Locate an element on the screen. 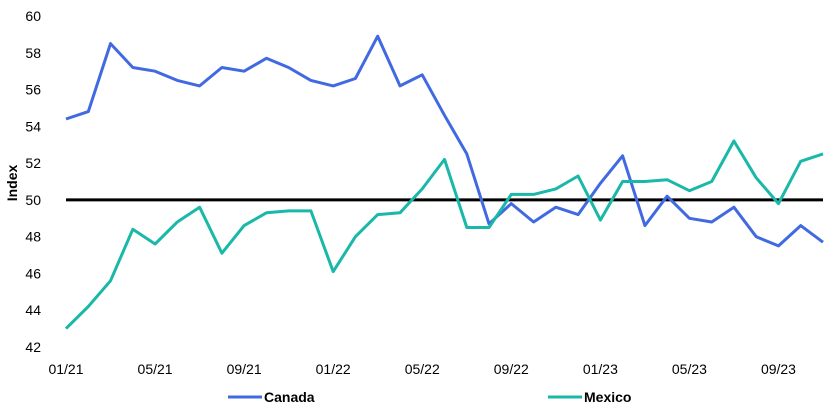  x-tick-label: 09/23 is located at coordinates (778, 369).